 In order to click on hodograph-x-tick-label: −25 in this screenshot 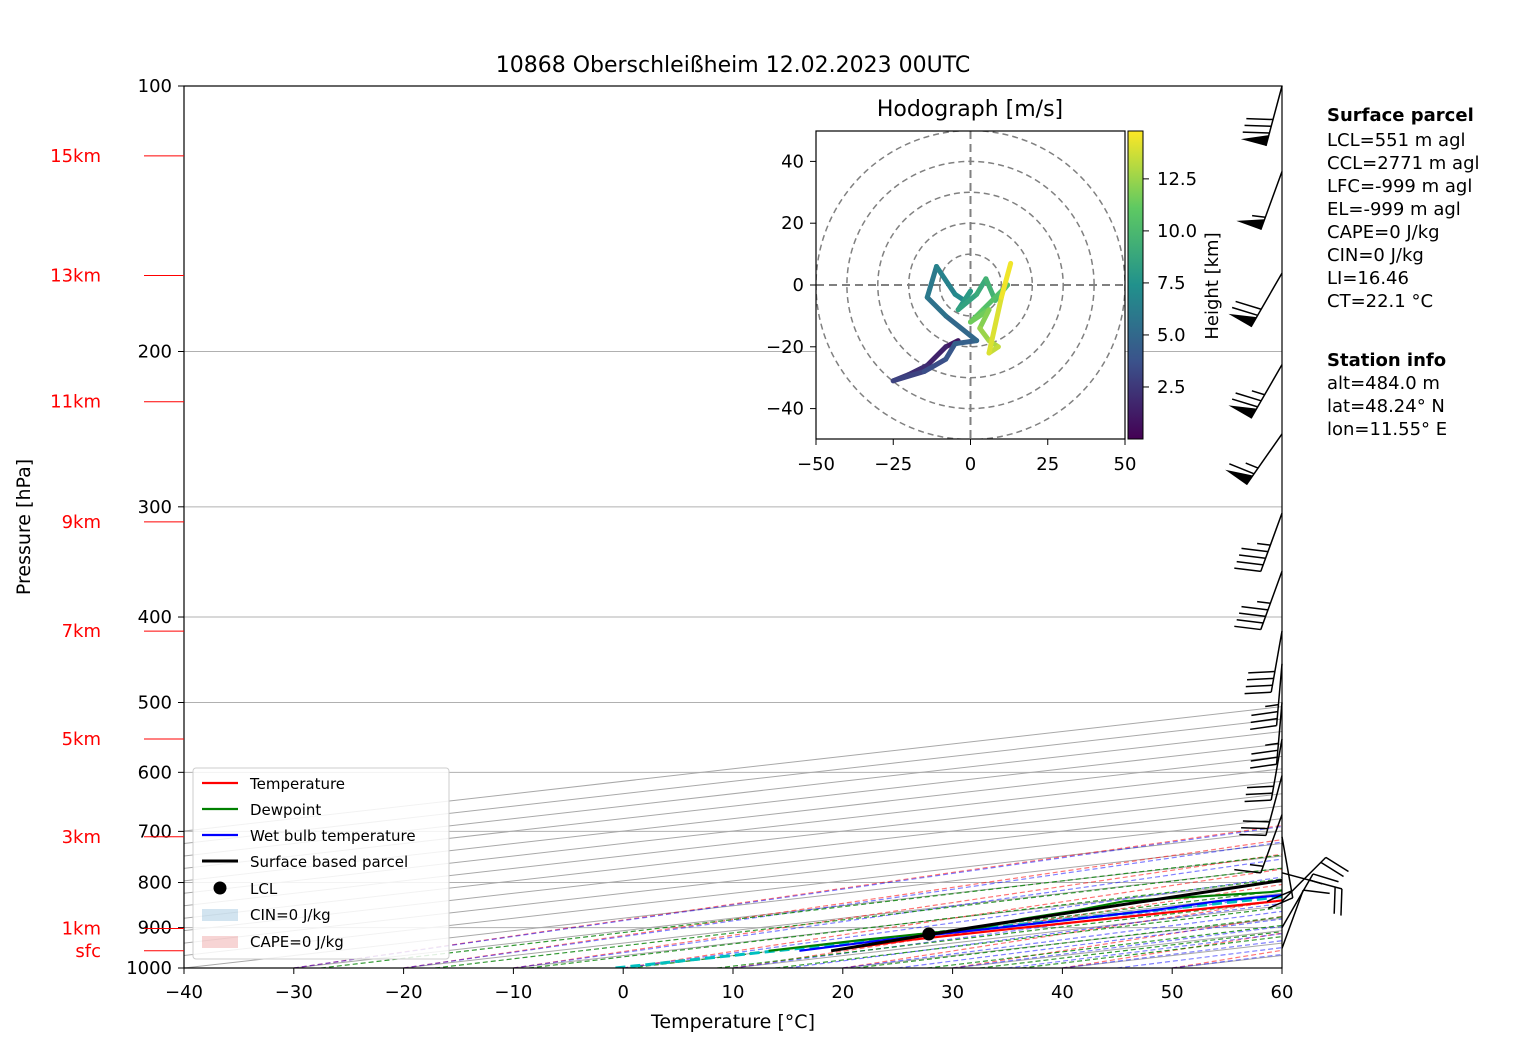, I will do `click(893, 464)`.